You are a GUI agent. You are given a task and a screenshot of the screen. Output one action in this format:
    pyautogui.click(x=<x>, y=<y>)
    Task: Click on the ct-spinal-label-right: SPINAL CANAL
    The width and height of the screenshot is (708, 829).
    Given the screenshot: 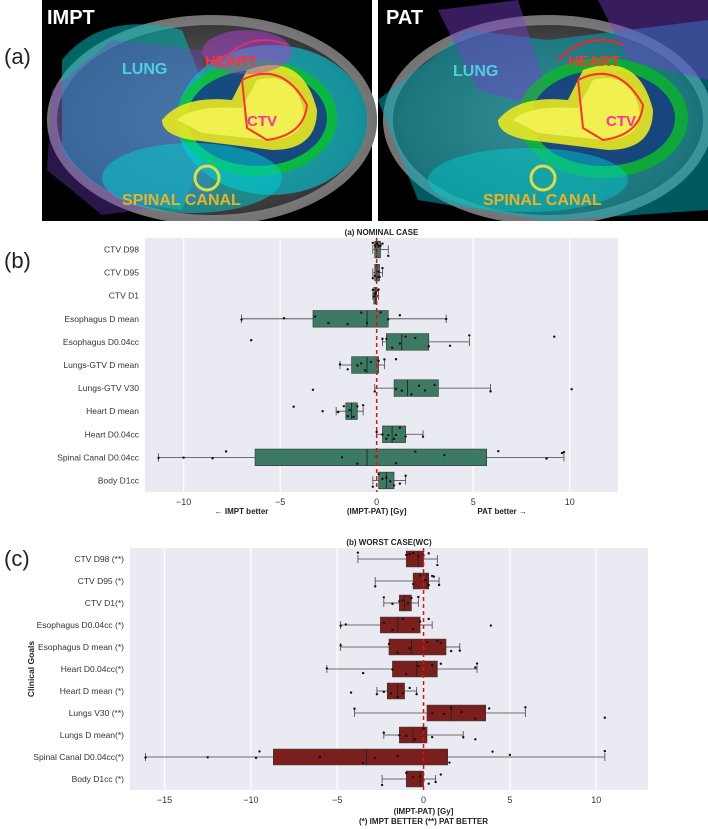 What is the action you would take?
    pyautogui.click(x=542, y=200)
    